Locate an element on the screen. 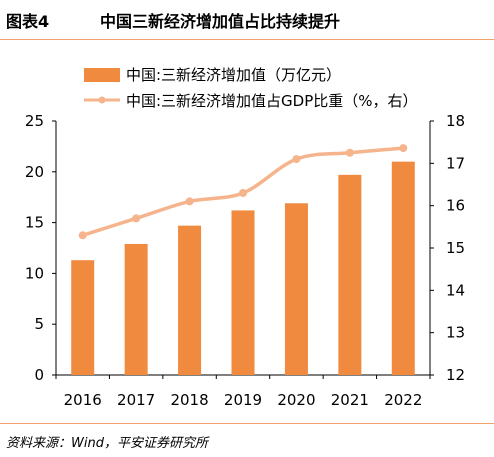  y-left-tick-label: 25 is located at coordinates (34, 121).